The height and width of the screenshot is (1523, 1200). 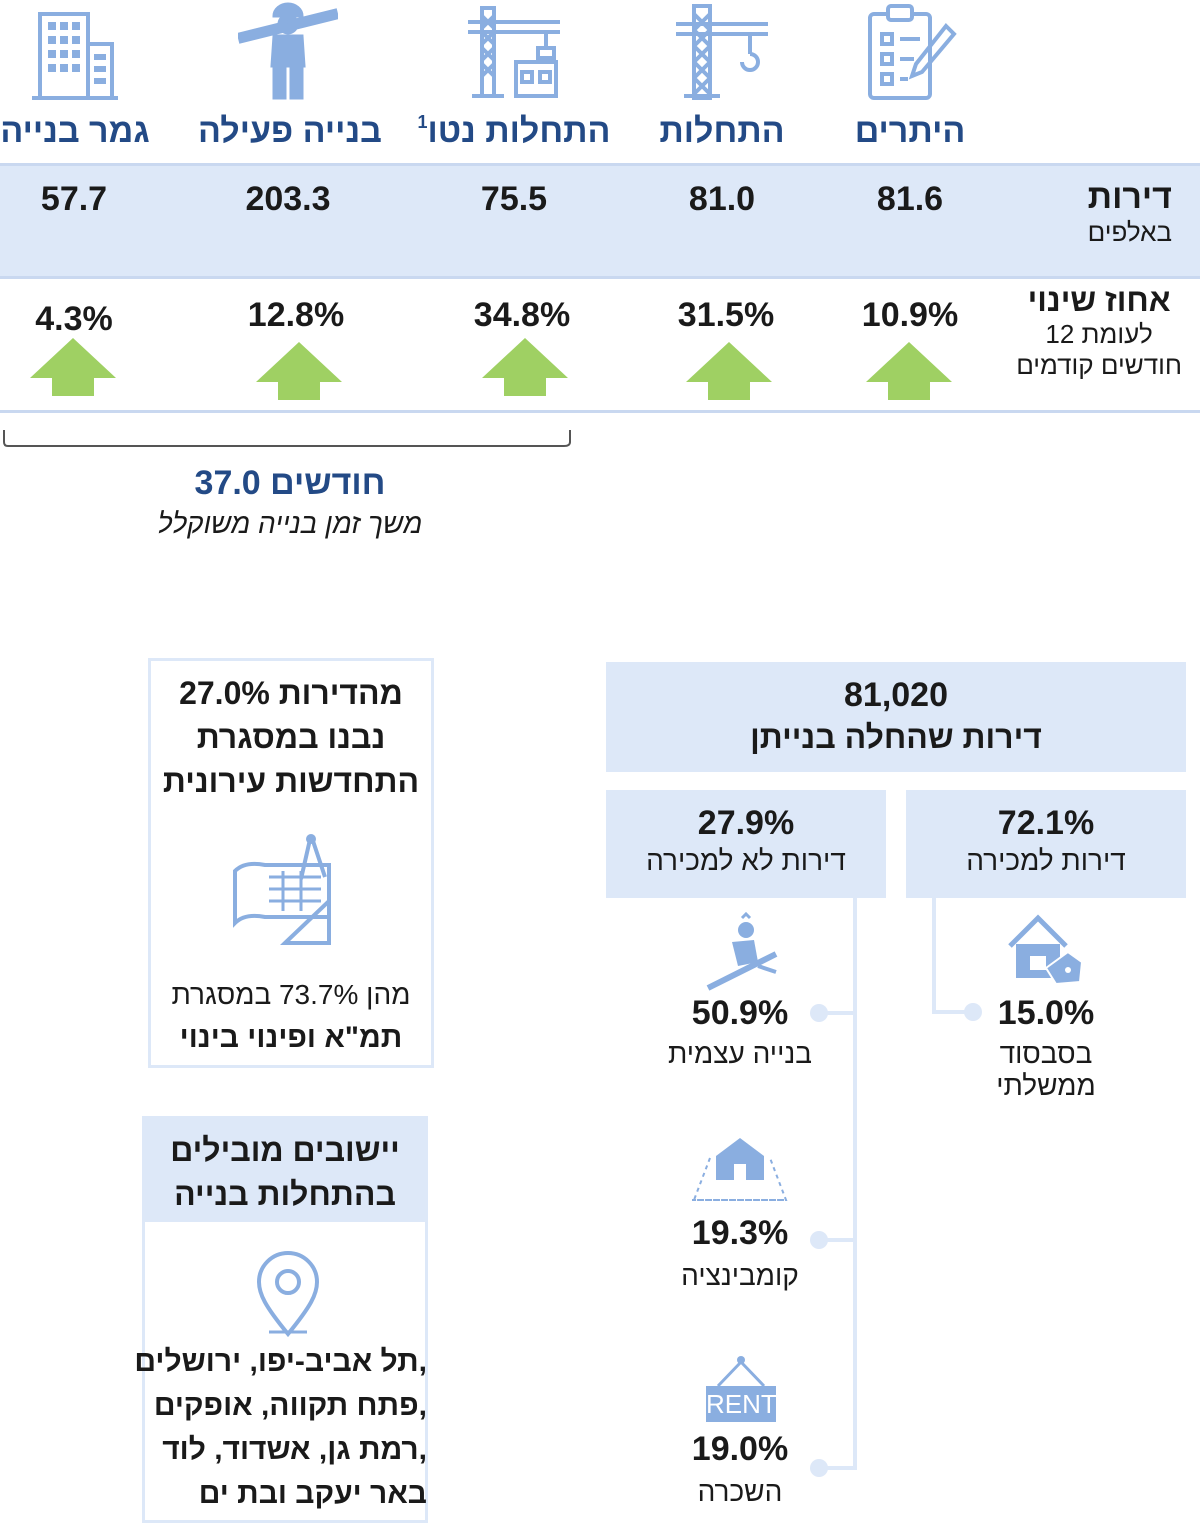 What do you see at coordinates (291, 737) in the screenshot?
I see `urban-renewal-line2: נבנו במסגרת` at bounding box center [291, 737].